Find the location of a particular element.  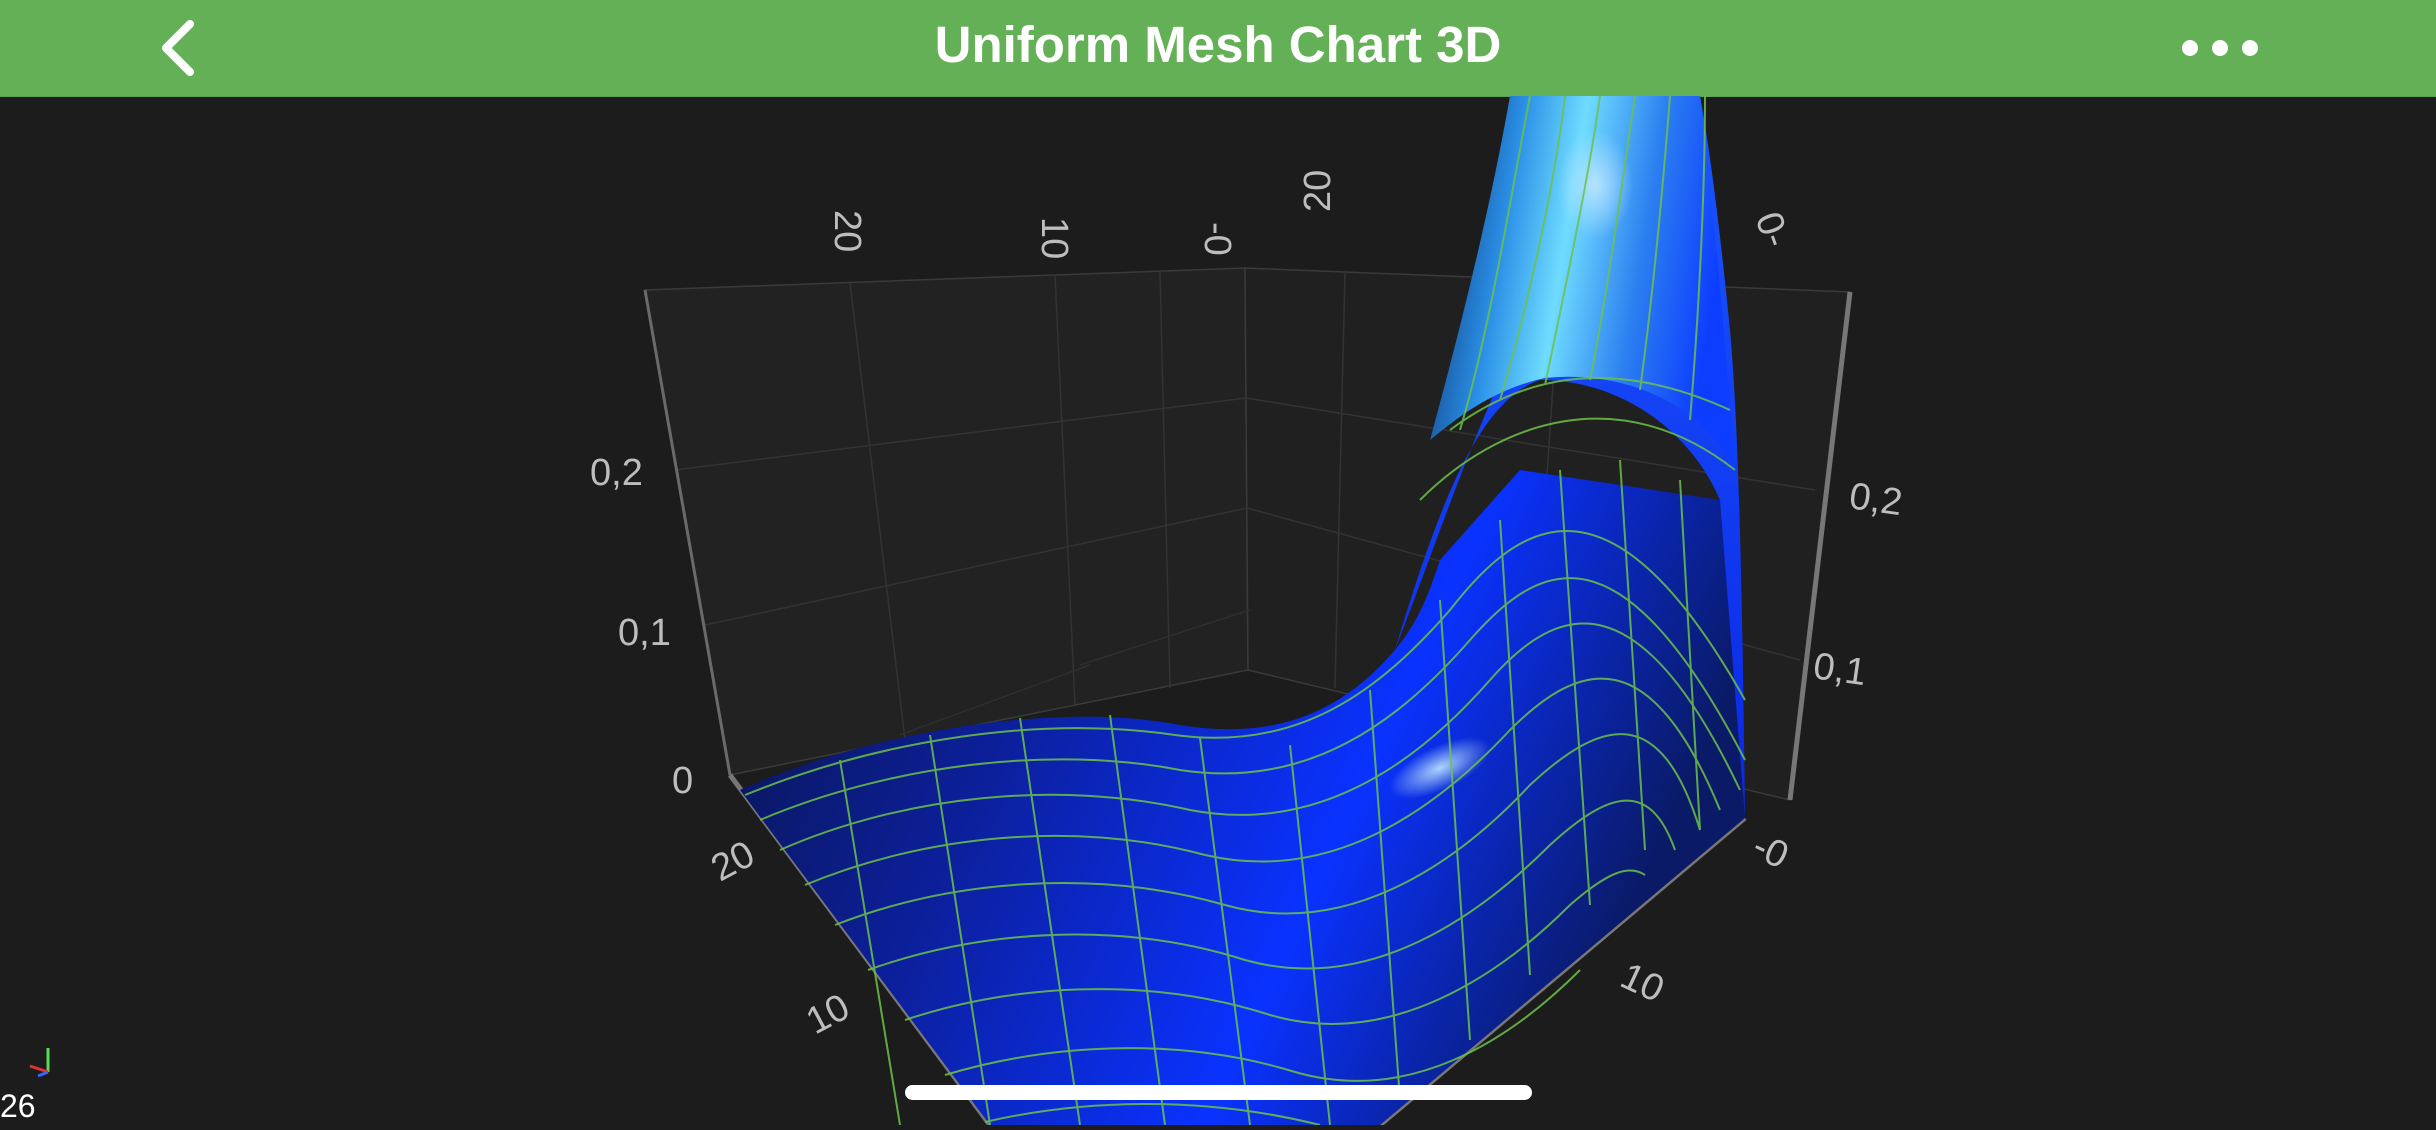

home-indicator is located at coordinates (1218, 1092).